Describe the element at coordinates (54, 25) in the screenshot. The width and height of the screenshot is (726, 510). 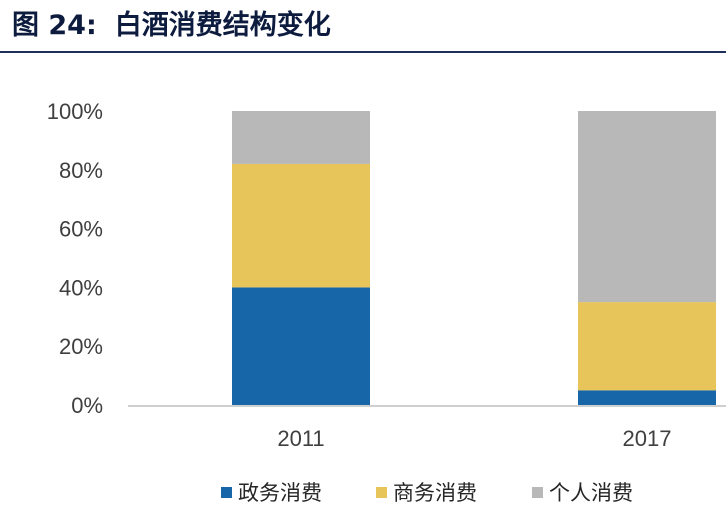
I see `figure-label: 图 24:` at that location.